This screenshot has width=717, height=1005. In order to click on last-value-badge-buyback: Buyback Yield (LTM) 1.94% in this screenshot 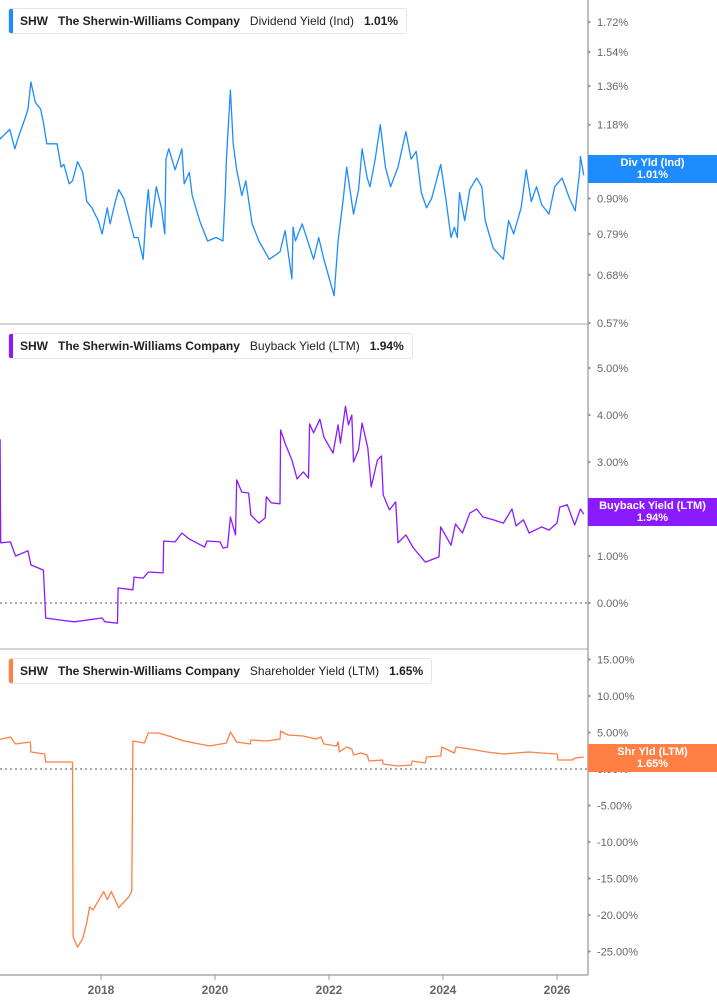, I will do `click(652, 512)`.